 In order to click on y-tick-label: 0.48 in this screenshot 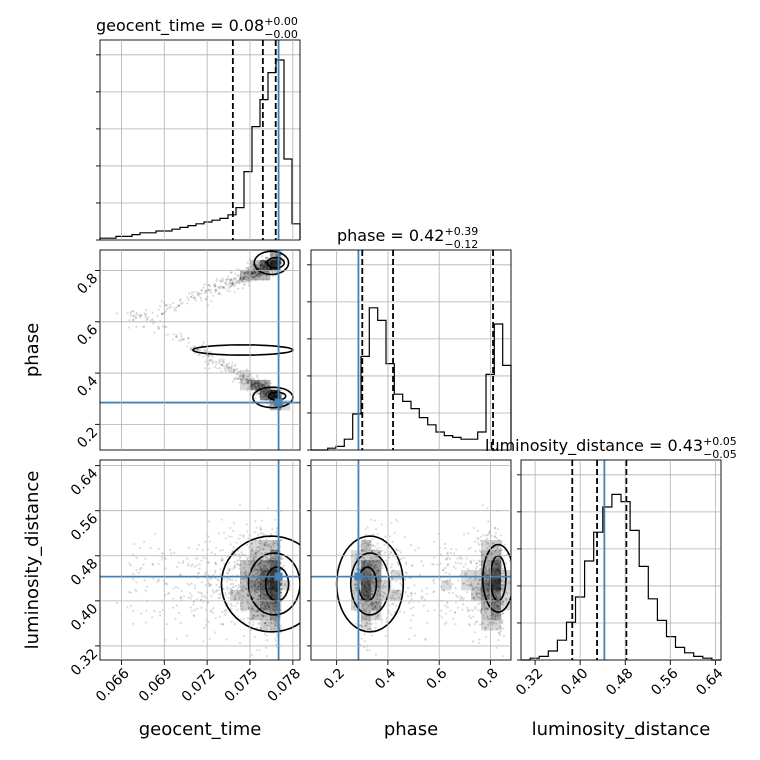, I will do `click(84, 572)`.